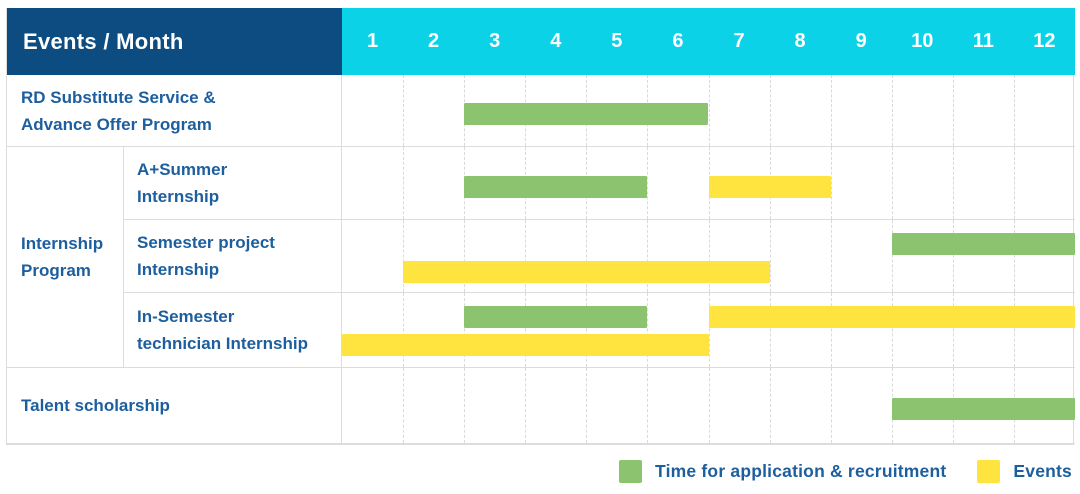 The image size is (1080, 494). I want to click on month-header-cell: 7, so click(739, 41).